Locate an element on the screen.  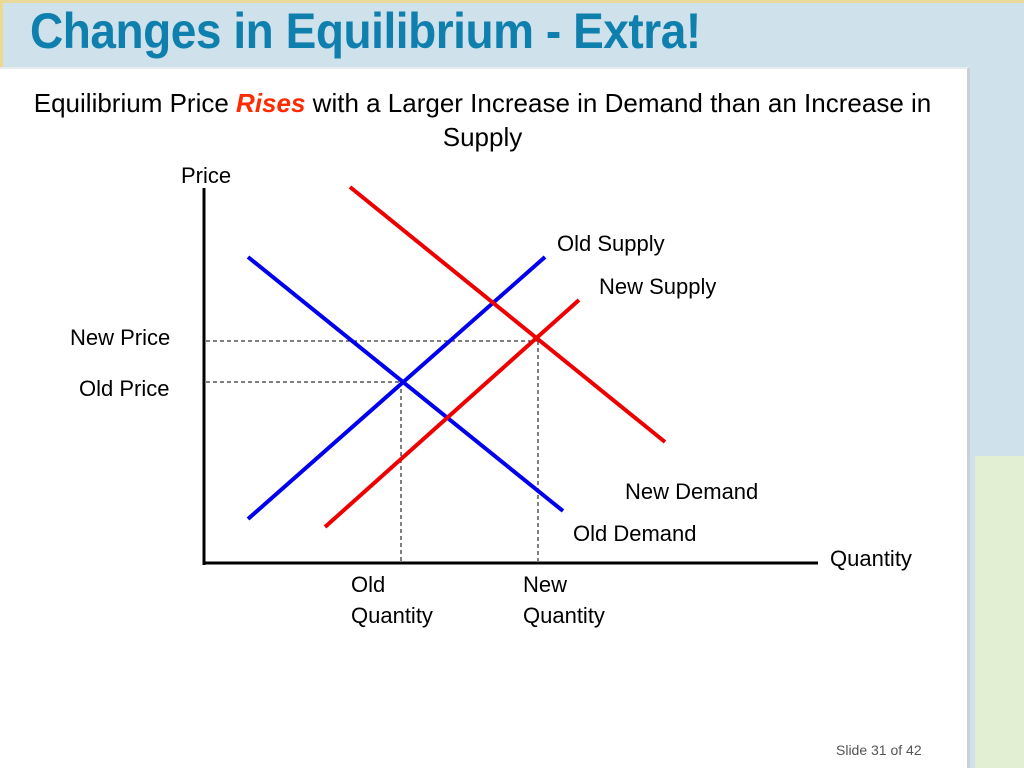
top-border-strip is located at coordinates (512, 1).